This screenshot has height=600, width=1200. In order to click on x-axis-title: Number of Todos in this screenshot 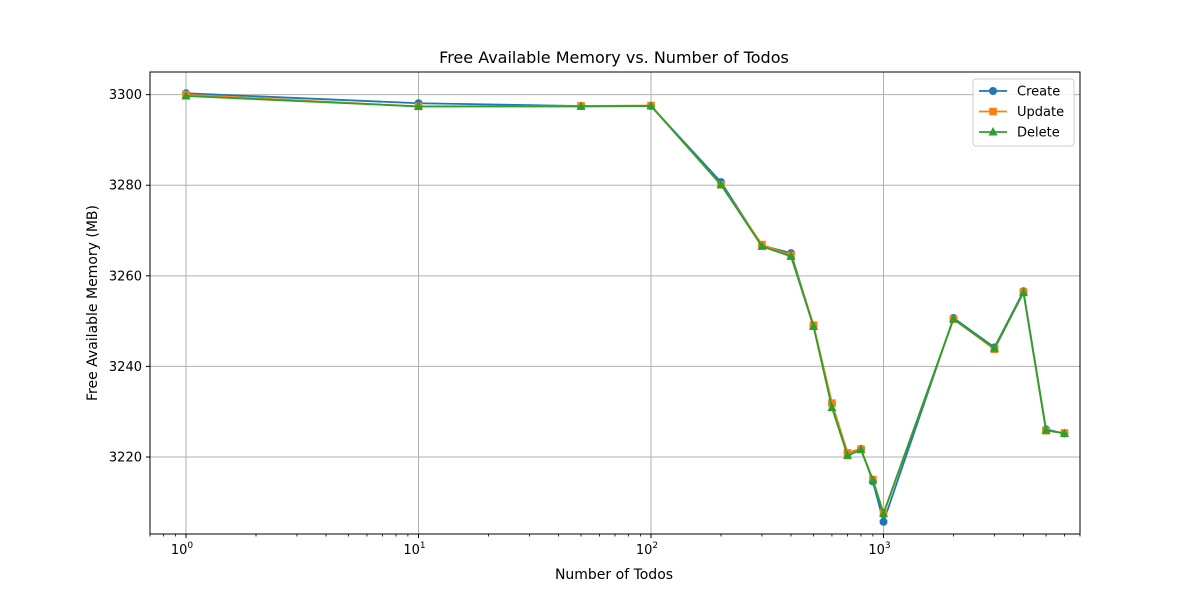, I will do `click(614, 575)`.